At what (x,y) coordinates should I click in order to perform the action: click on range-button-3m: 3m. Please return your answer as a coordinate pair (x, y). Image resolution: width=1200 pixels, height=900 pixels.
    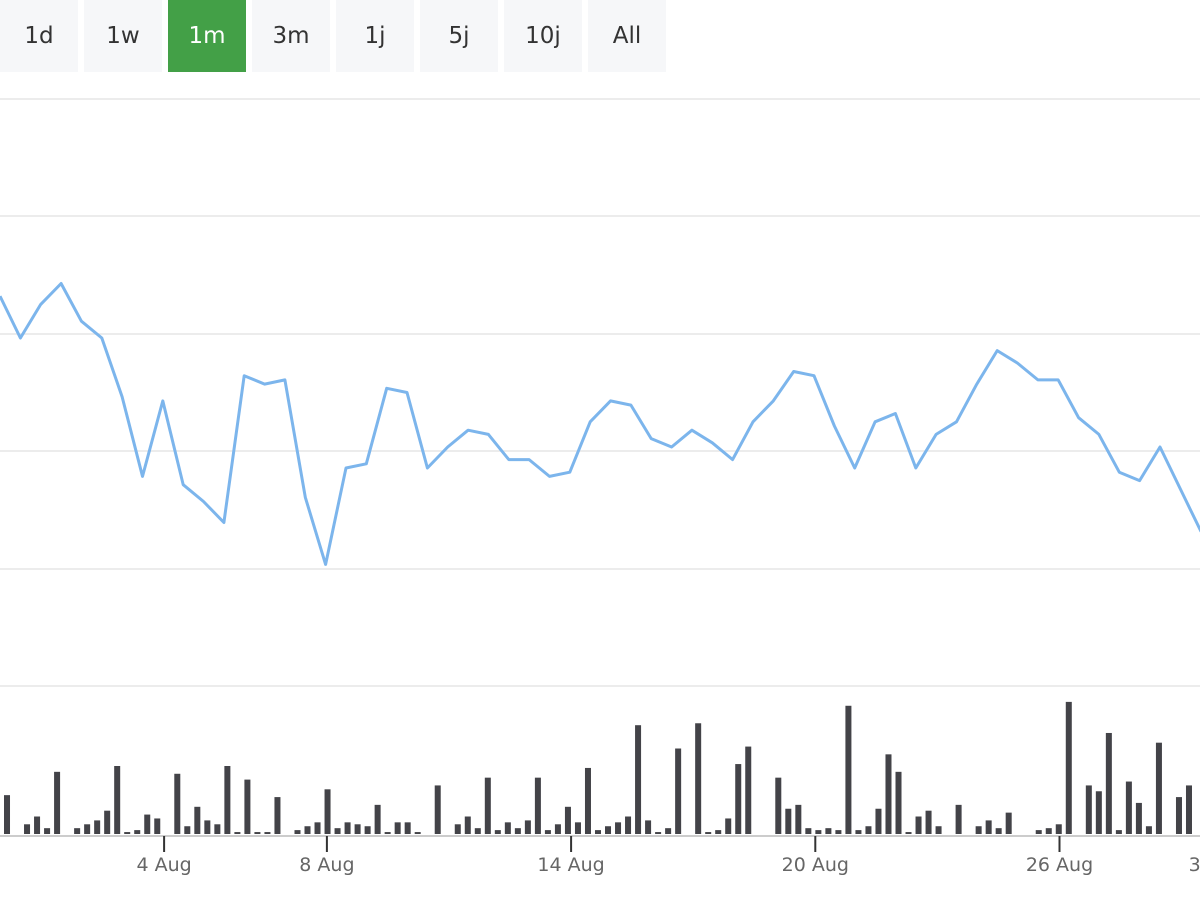
    Looking at the image, I should click on (291, 36).